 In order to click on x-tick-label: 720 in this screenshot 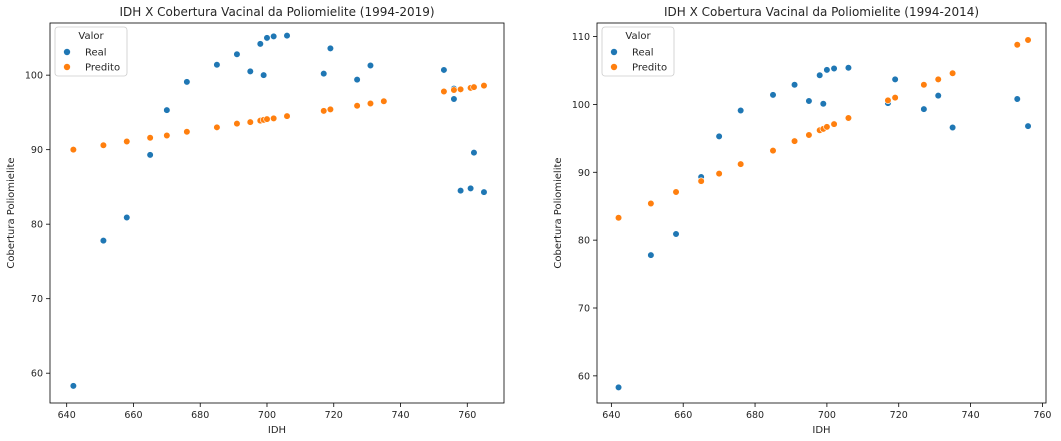, I will do `click(334, 415)`.